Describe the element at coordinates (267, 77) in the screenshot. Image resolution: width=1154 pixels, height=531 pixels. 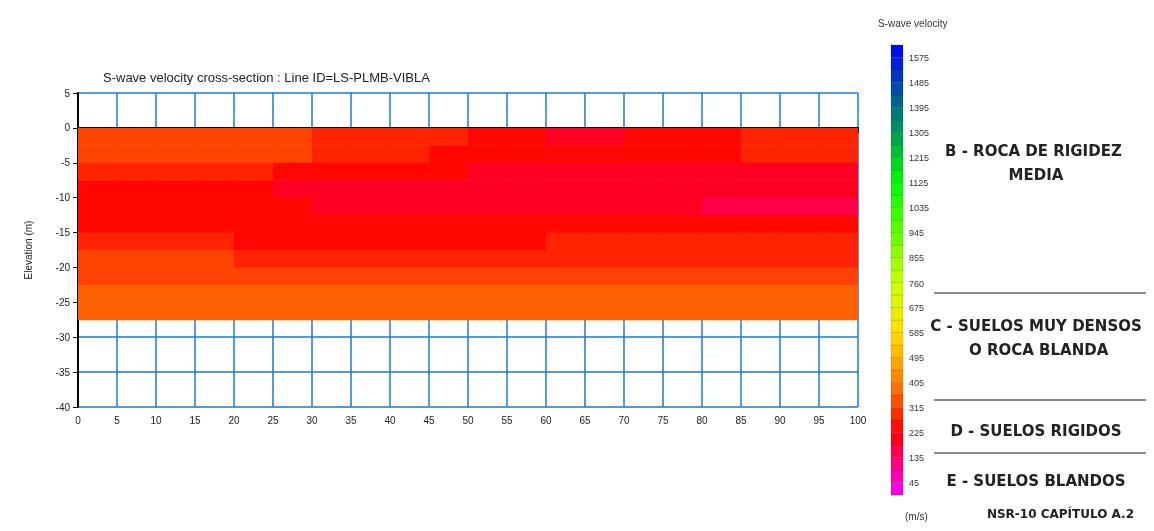
I see `chart-title: S-wave velocity cross-section : Line ID=LS-PLMB-VIBLA` at that location.